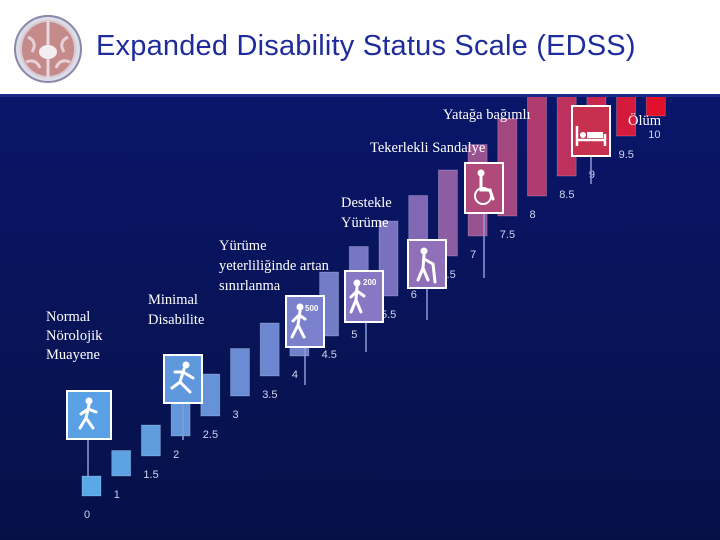  Describe the element at coordinates (183, 379) in the screenshot. I see `running-person-icon` at that location.